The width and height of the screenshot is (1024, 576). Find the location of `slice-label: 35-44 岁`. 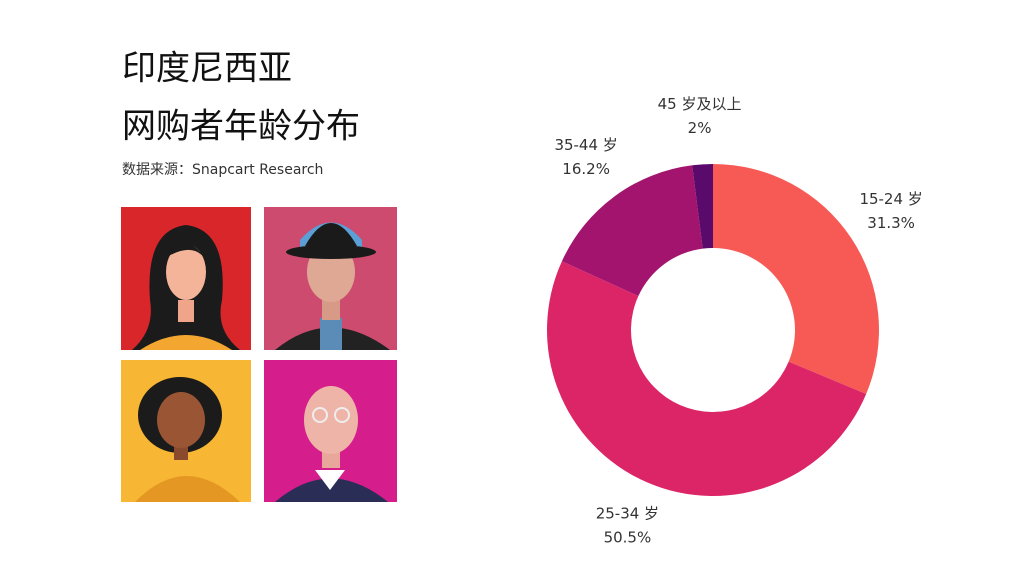

slice-label: 35-44 岁 is located at coordinates (585, 145).